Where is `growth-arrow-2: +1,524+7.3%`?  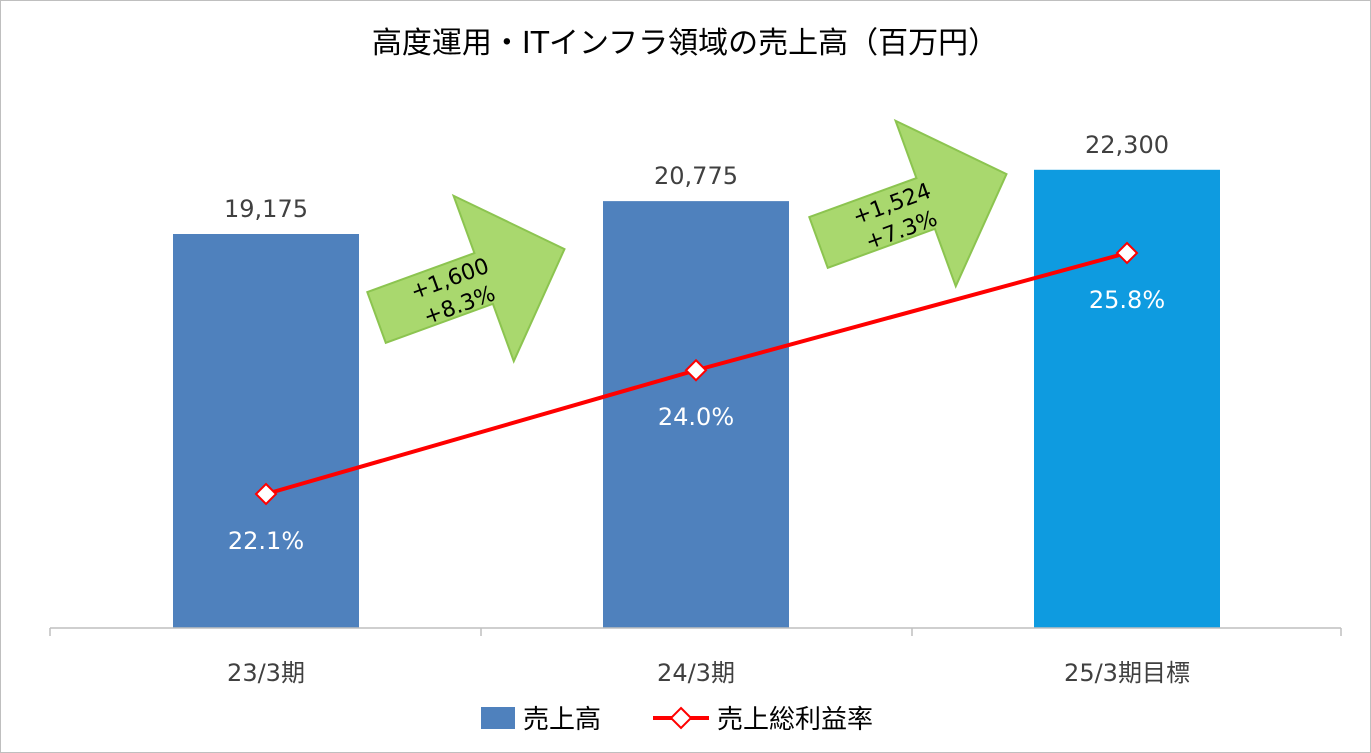
growth-arrow-2: +1,524+7.3% is located at coordinates (908, 203).